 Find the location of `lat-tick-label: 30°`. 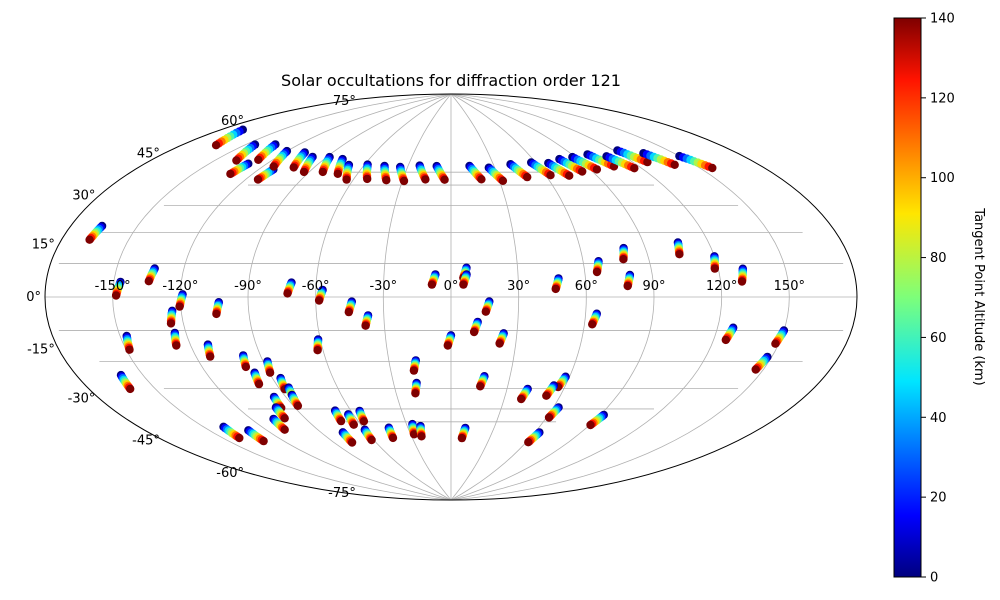

lat-tick-label: 30° is located at coordinates (83, 196).